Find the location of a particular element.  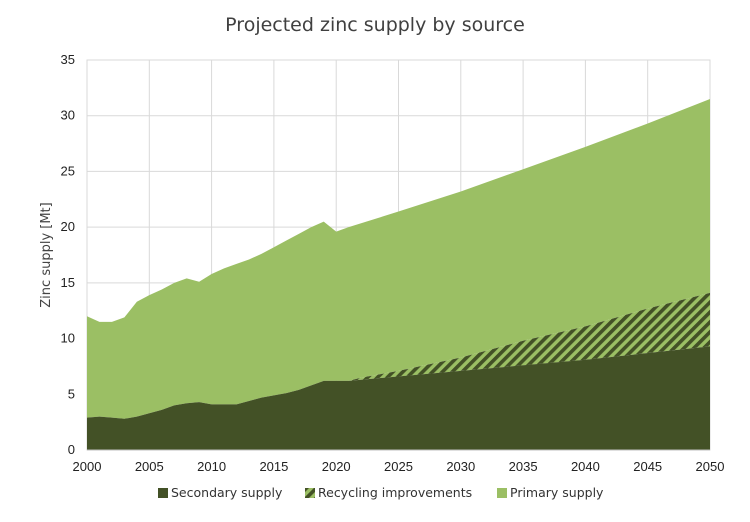

x-tick-label: 2005 is located at coordinates (149, 466).